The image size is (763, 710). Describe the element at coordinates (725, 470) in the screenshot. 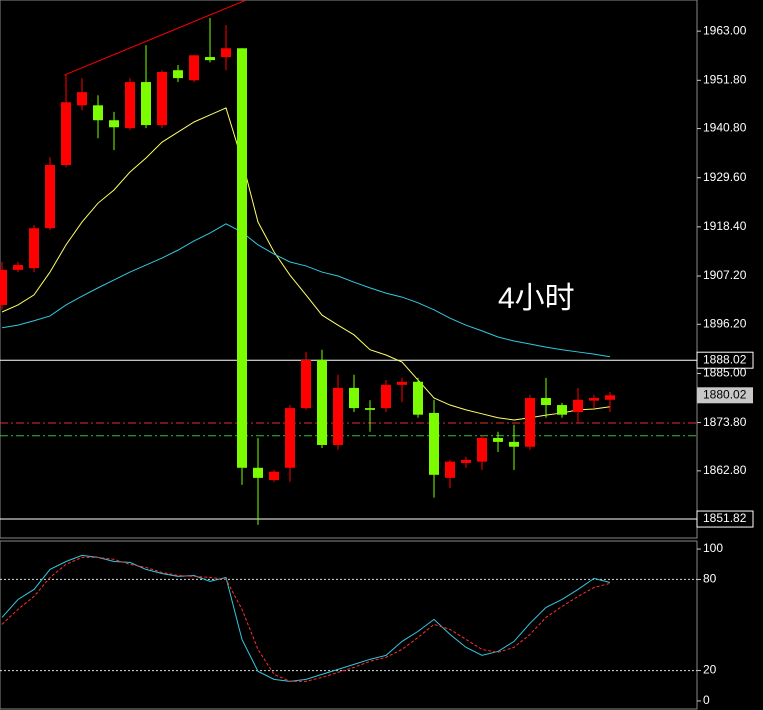

I see `y-tick-label: 1862.80` at that location.